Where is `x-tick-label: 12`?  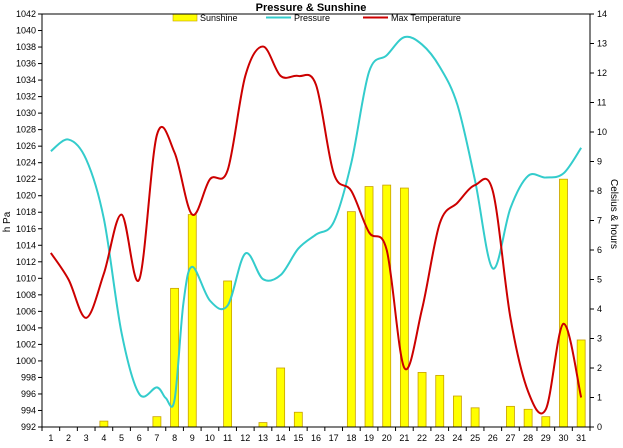 x-tick-label: 12 is located at coordinates (245, 438).